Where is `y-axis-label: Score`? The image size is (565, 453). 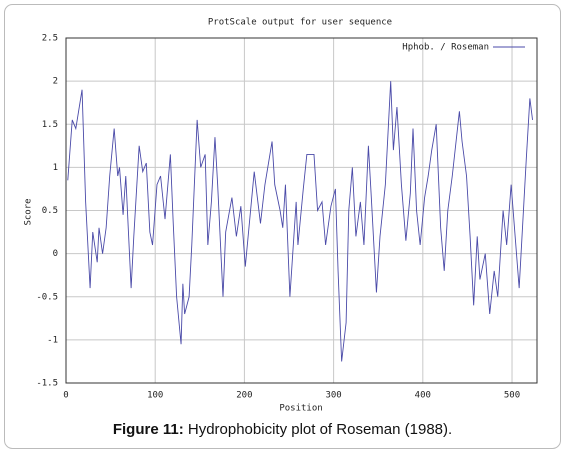
y-axis-label: Score is located at coordinates (29, 211).